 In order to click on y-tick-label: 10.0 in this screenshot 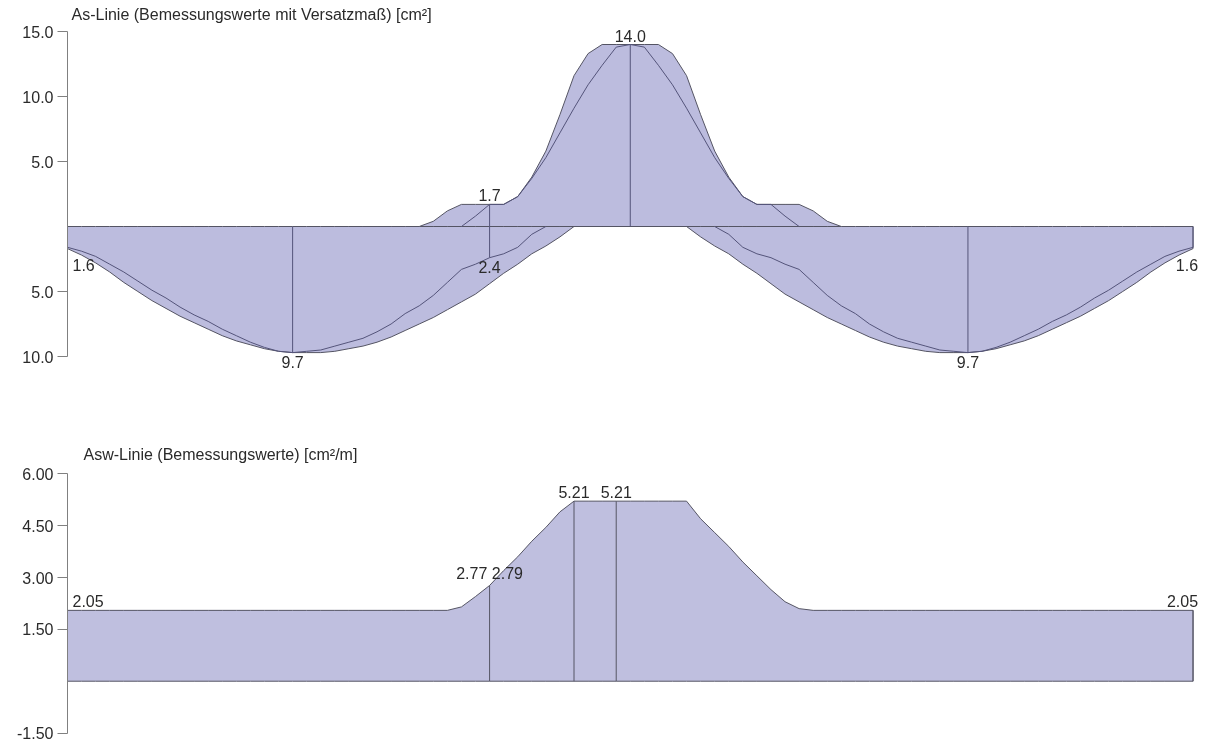, I will do `click(38, 97)`.